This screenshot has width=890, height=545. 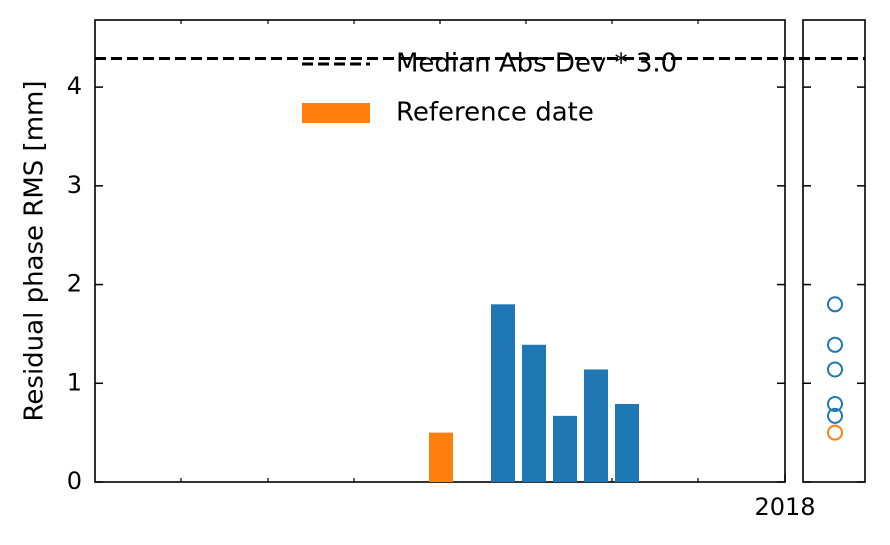 I want to click on y-tick-label: 1, so click(x=74, y=382).